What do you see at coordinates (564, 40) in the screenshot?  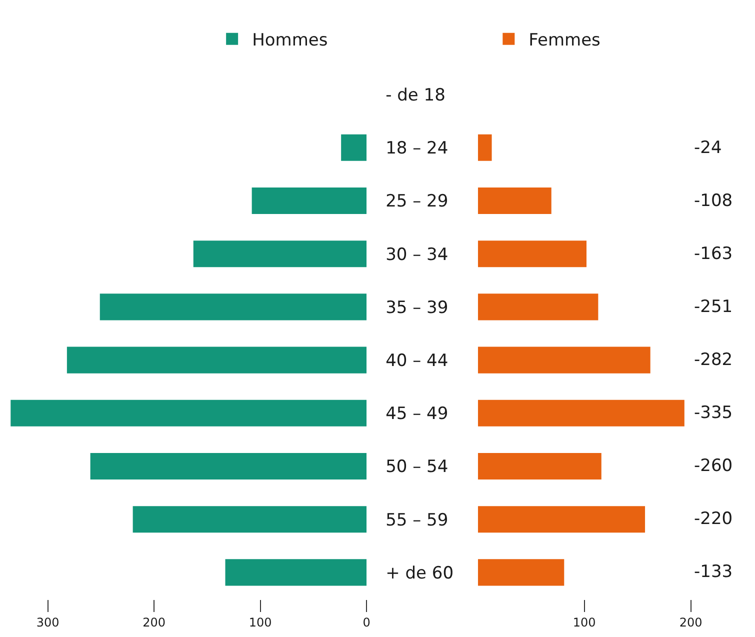 I see `legend-label: Femmes` at bounding box center [564, 40].